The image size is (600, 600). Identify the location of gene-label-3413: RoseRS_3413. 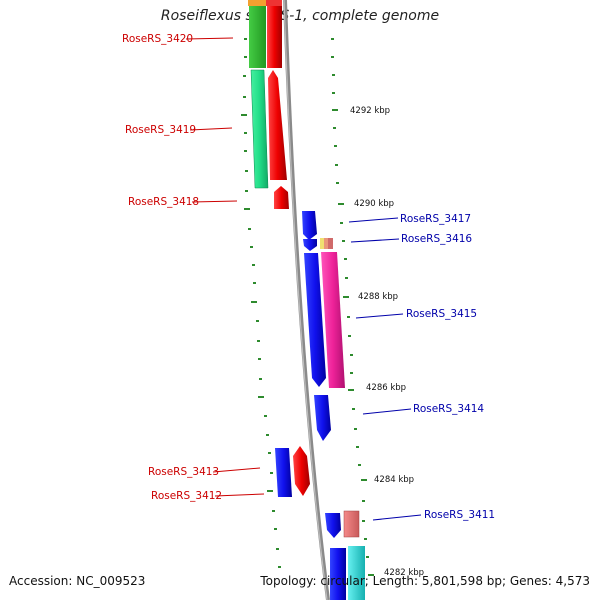
(183, 472).